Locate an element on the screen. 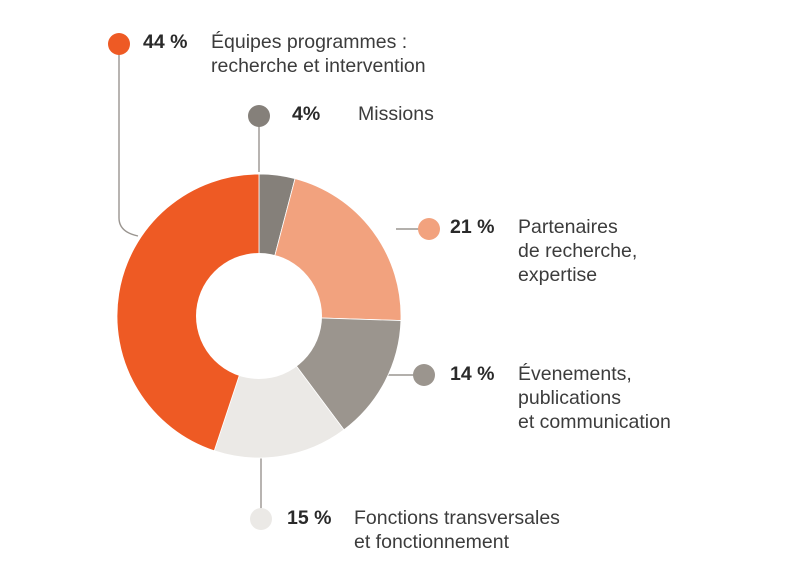 This screenshot has height=575, width=790. category-label-line: Évenements, is located at coordinates (575, 374).